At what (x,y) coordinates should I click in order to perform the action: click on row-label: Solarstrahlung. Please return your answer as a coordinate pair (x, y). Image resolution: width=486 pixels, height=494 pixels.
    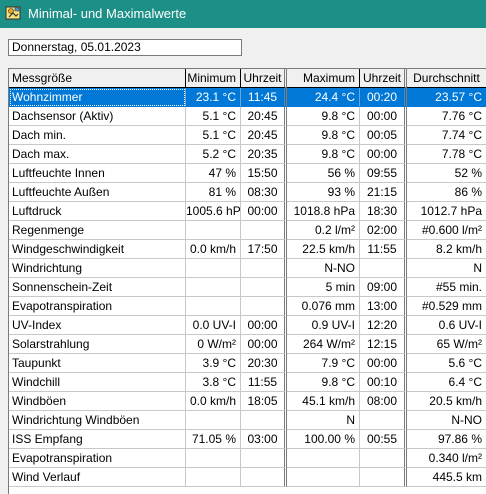
    Looking at the image, I should click on (97, 344).